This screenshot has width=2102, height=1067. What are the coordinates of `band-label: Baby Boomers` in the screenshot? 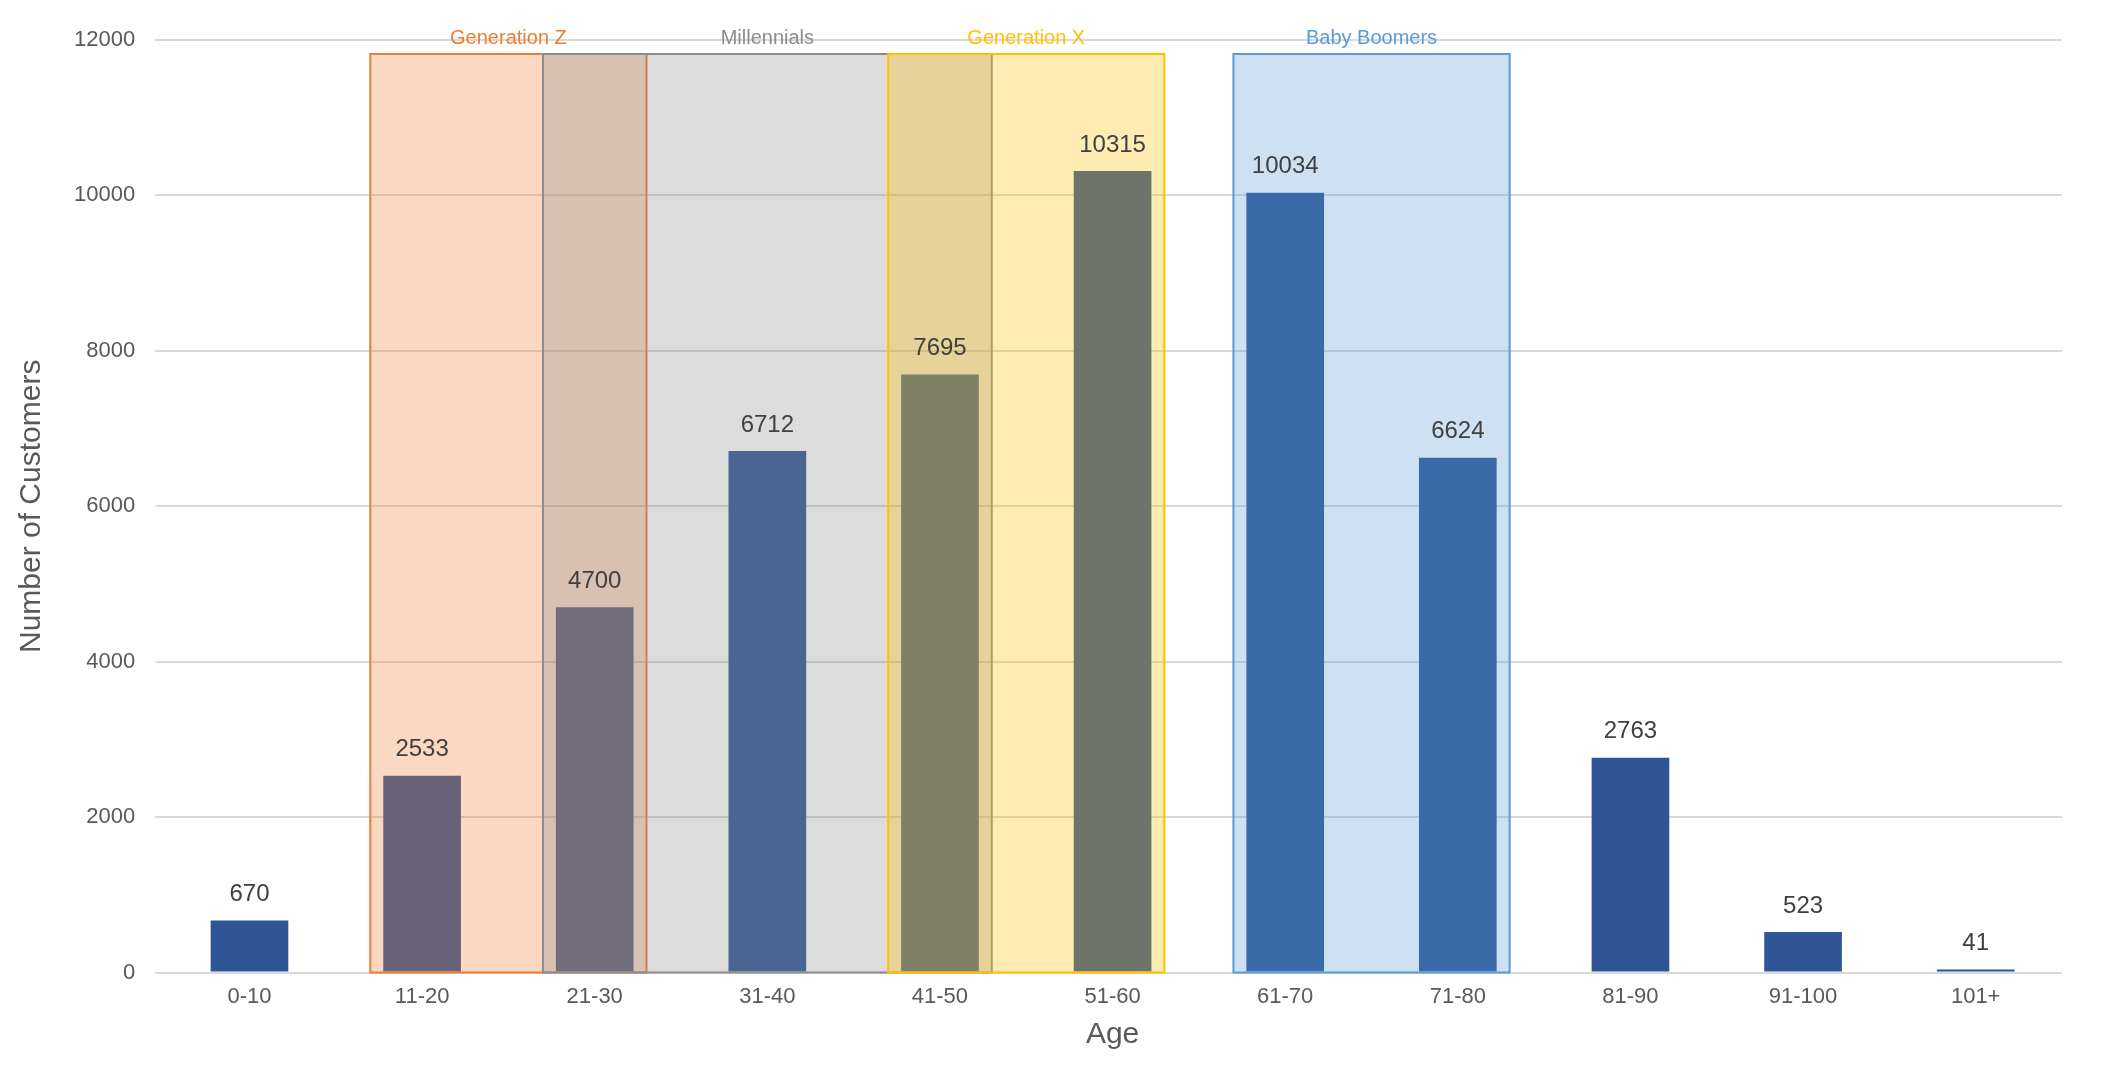 It's located at (1371, 36).